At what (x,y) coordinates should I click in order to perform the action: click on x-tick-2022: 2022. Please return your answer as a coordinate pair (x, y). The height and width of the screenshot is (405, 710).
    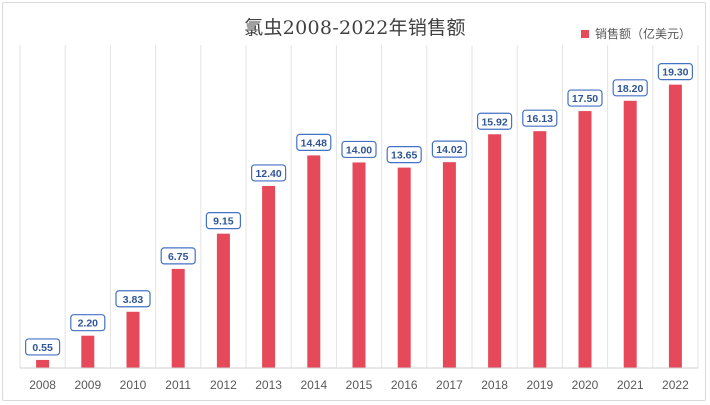
    Looking at the image, I should click on (675, 385).